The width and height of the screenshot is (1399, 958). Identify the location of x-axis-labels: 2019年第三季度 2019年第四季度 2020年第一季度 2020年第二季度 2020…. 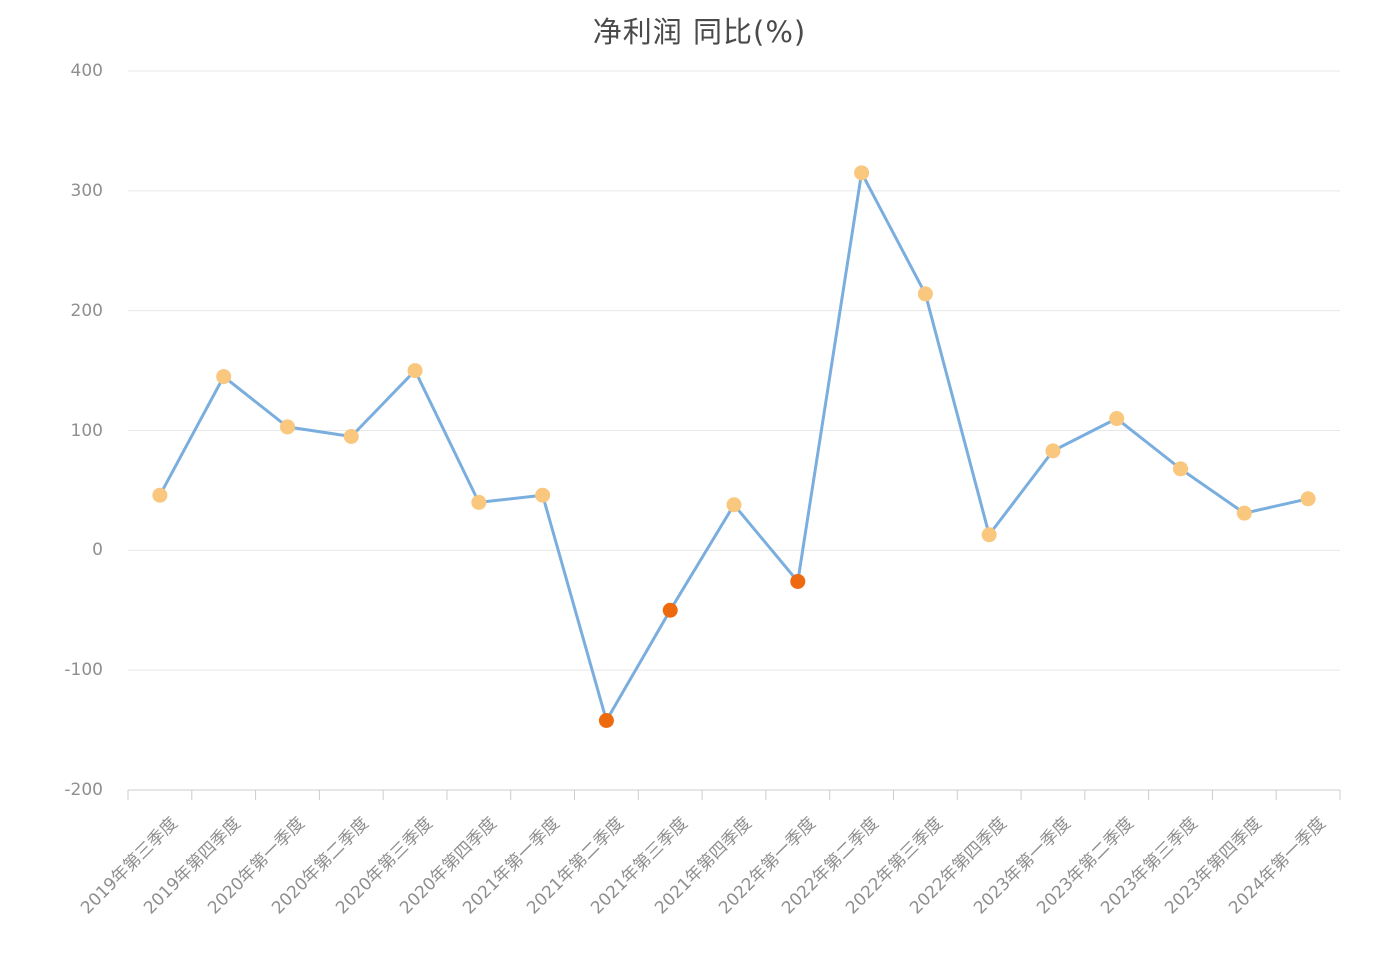
(708, 884).